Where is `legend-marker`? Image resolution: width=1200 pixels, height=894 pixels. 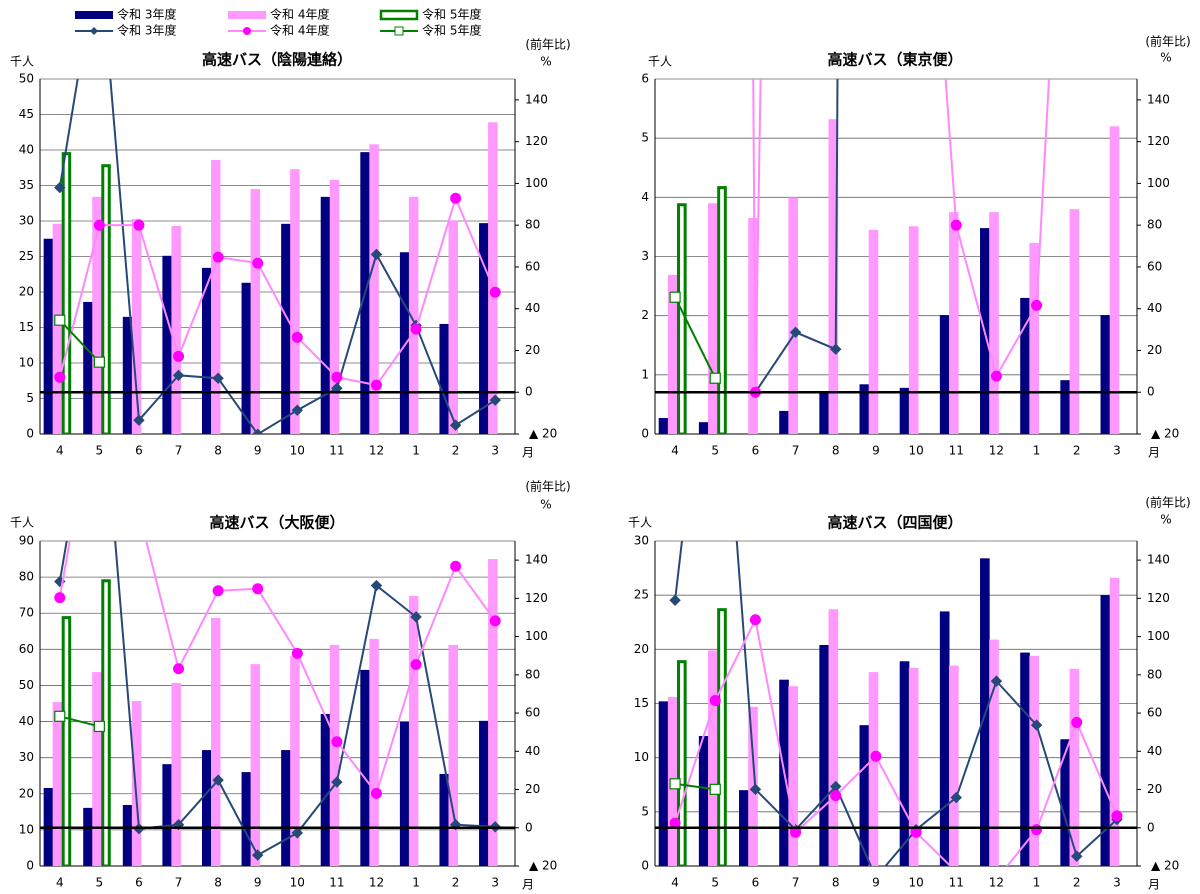
legend-marker is located at coordinates (94, 31).